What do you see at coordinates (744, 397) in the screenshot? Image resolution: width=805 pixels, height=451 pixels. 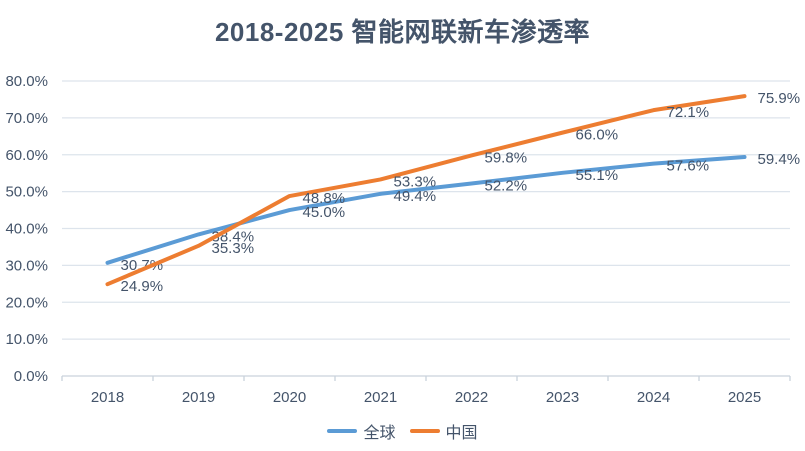 I see `x-tick-label: 2025` at bounding box center [744, 397].